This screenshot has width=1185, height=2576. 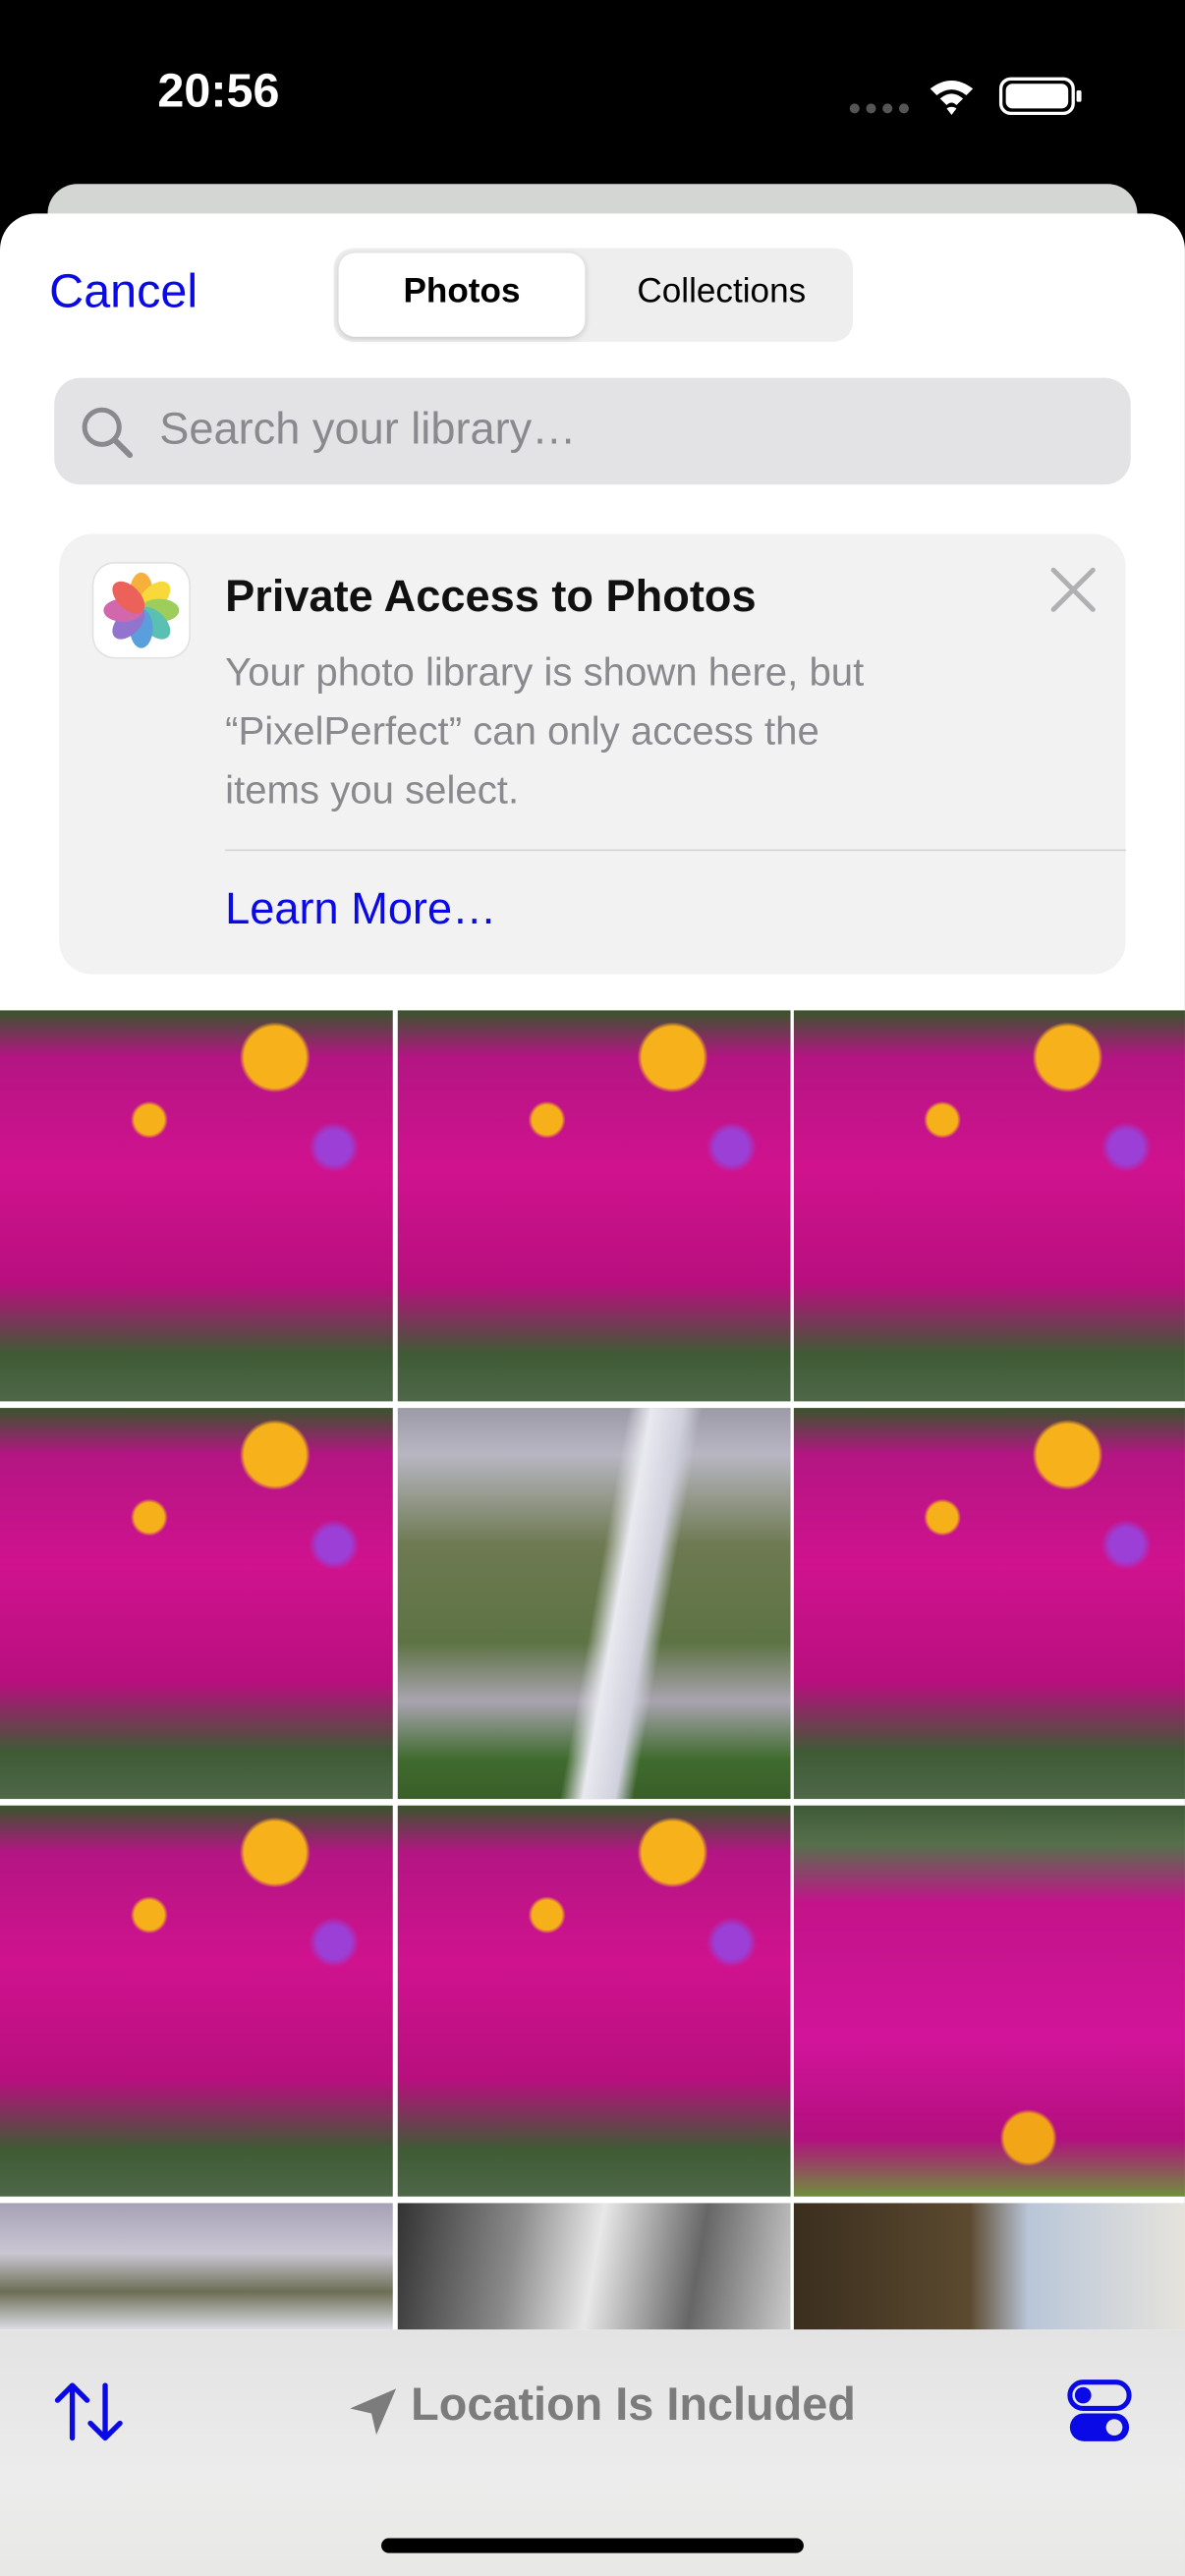 I want to click on card-body-line: Your photo library is shown here, but, so click(x=545, y=673).